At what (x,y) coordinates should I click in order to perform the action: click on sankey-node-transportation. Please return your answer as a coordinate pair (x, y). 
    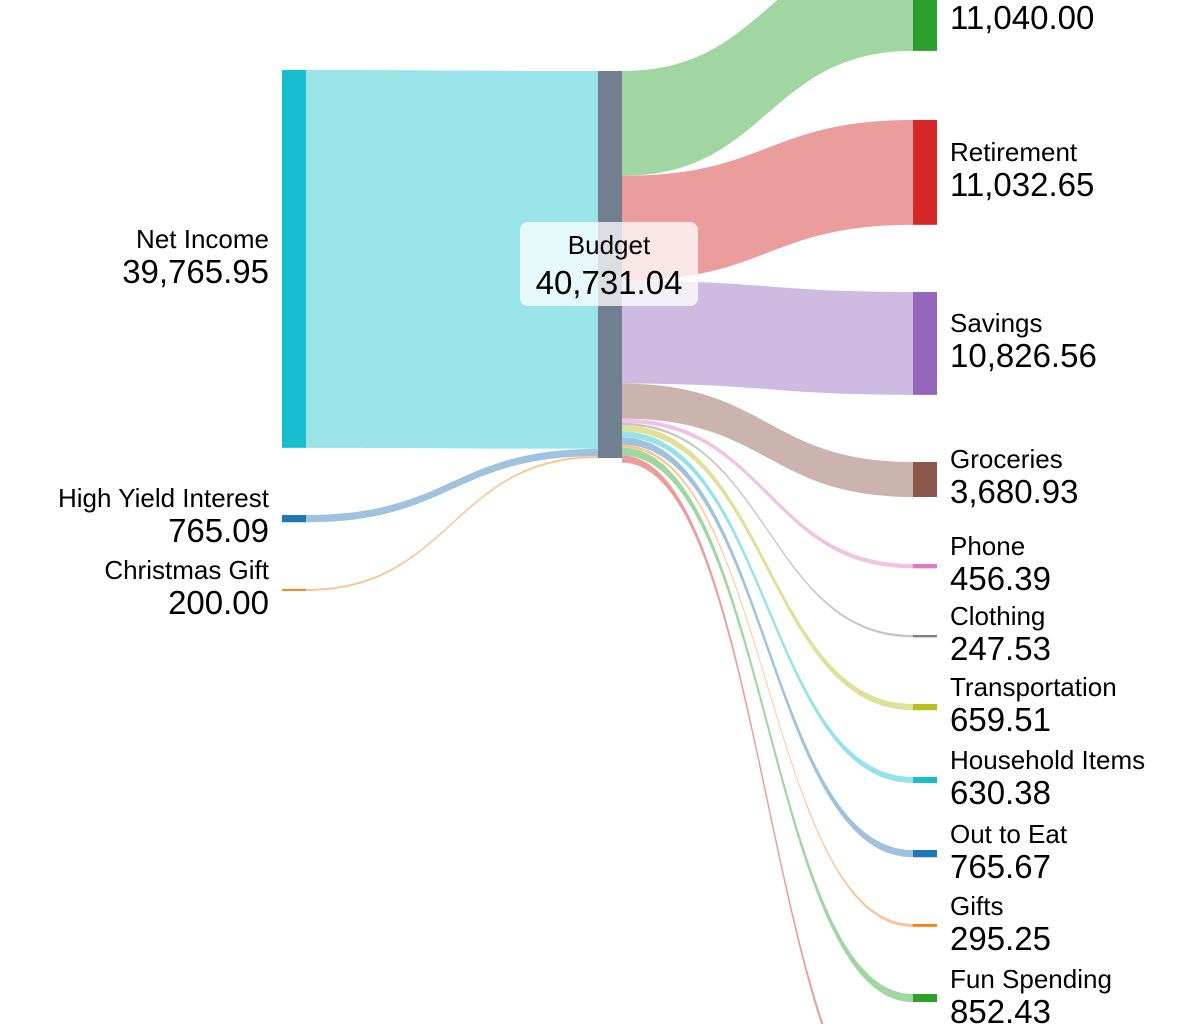
    Looking at the image, I should click on (925, 707).